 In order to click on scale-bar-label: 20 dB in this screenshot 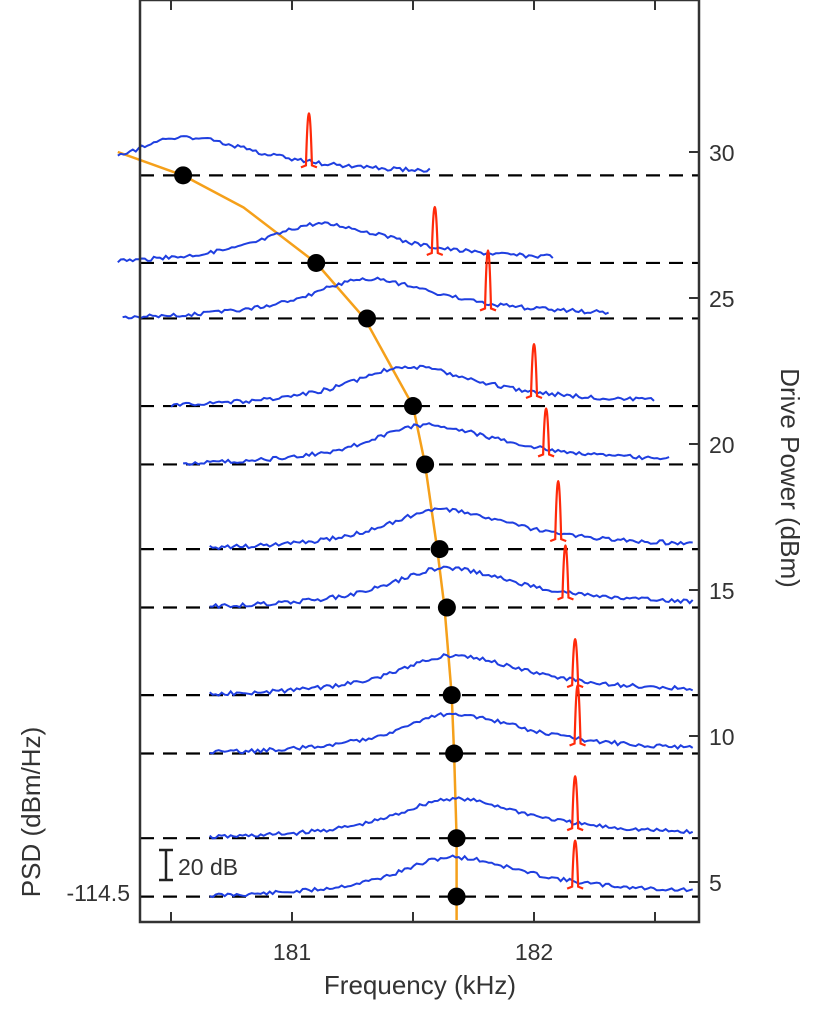, I will do `click(208, 867)`.